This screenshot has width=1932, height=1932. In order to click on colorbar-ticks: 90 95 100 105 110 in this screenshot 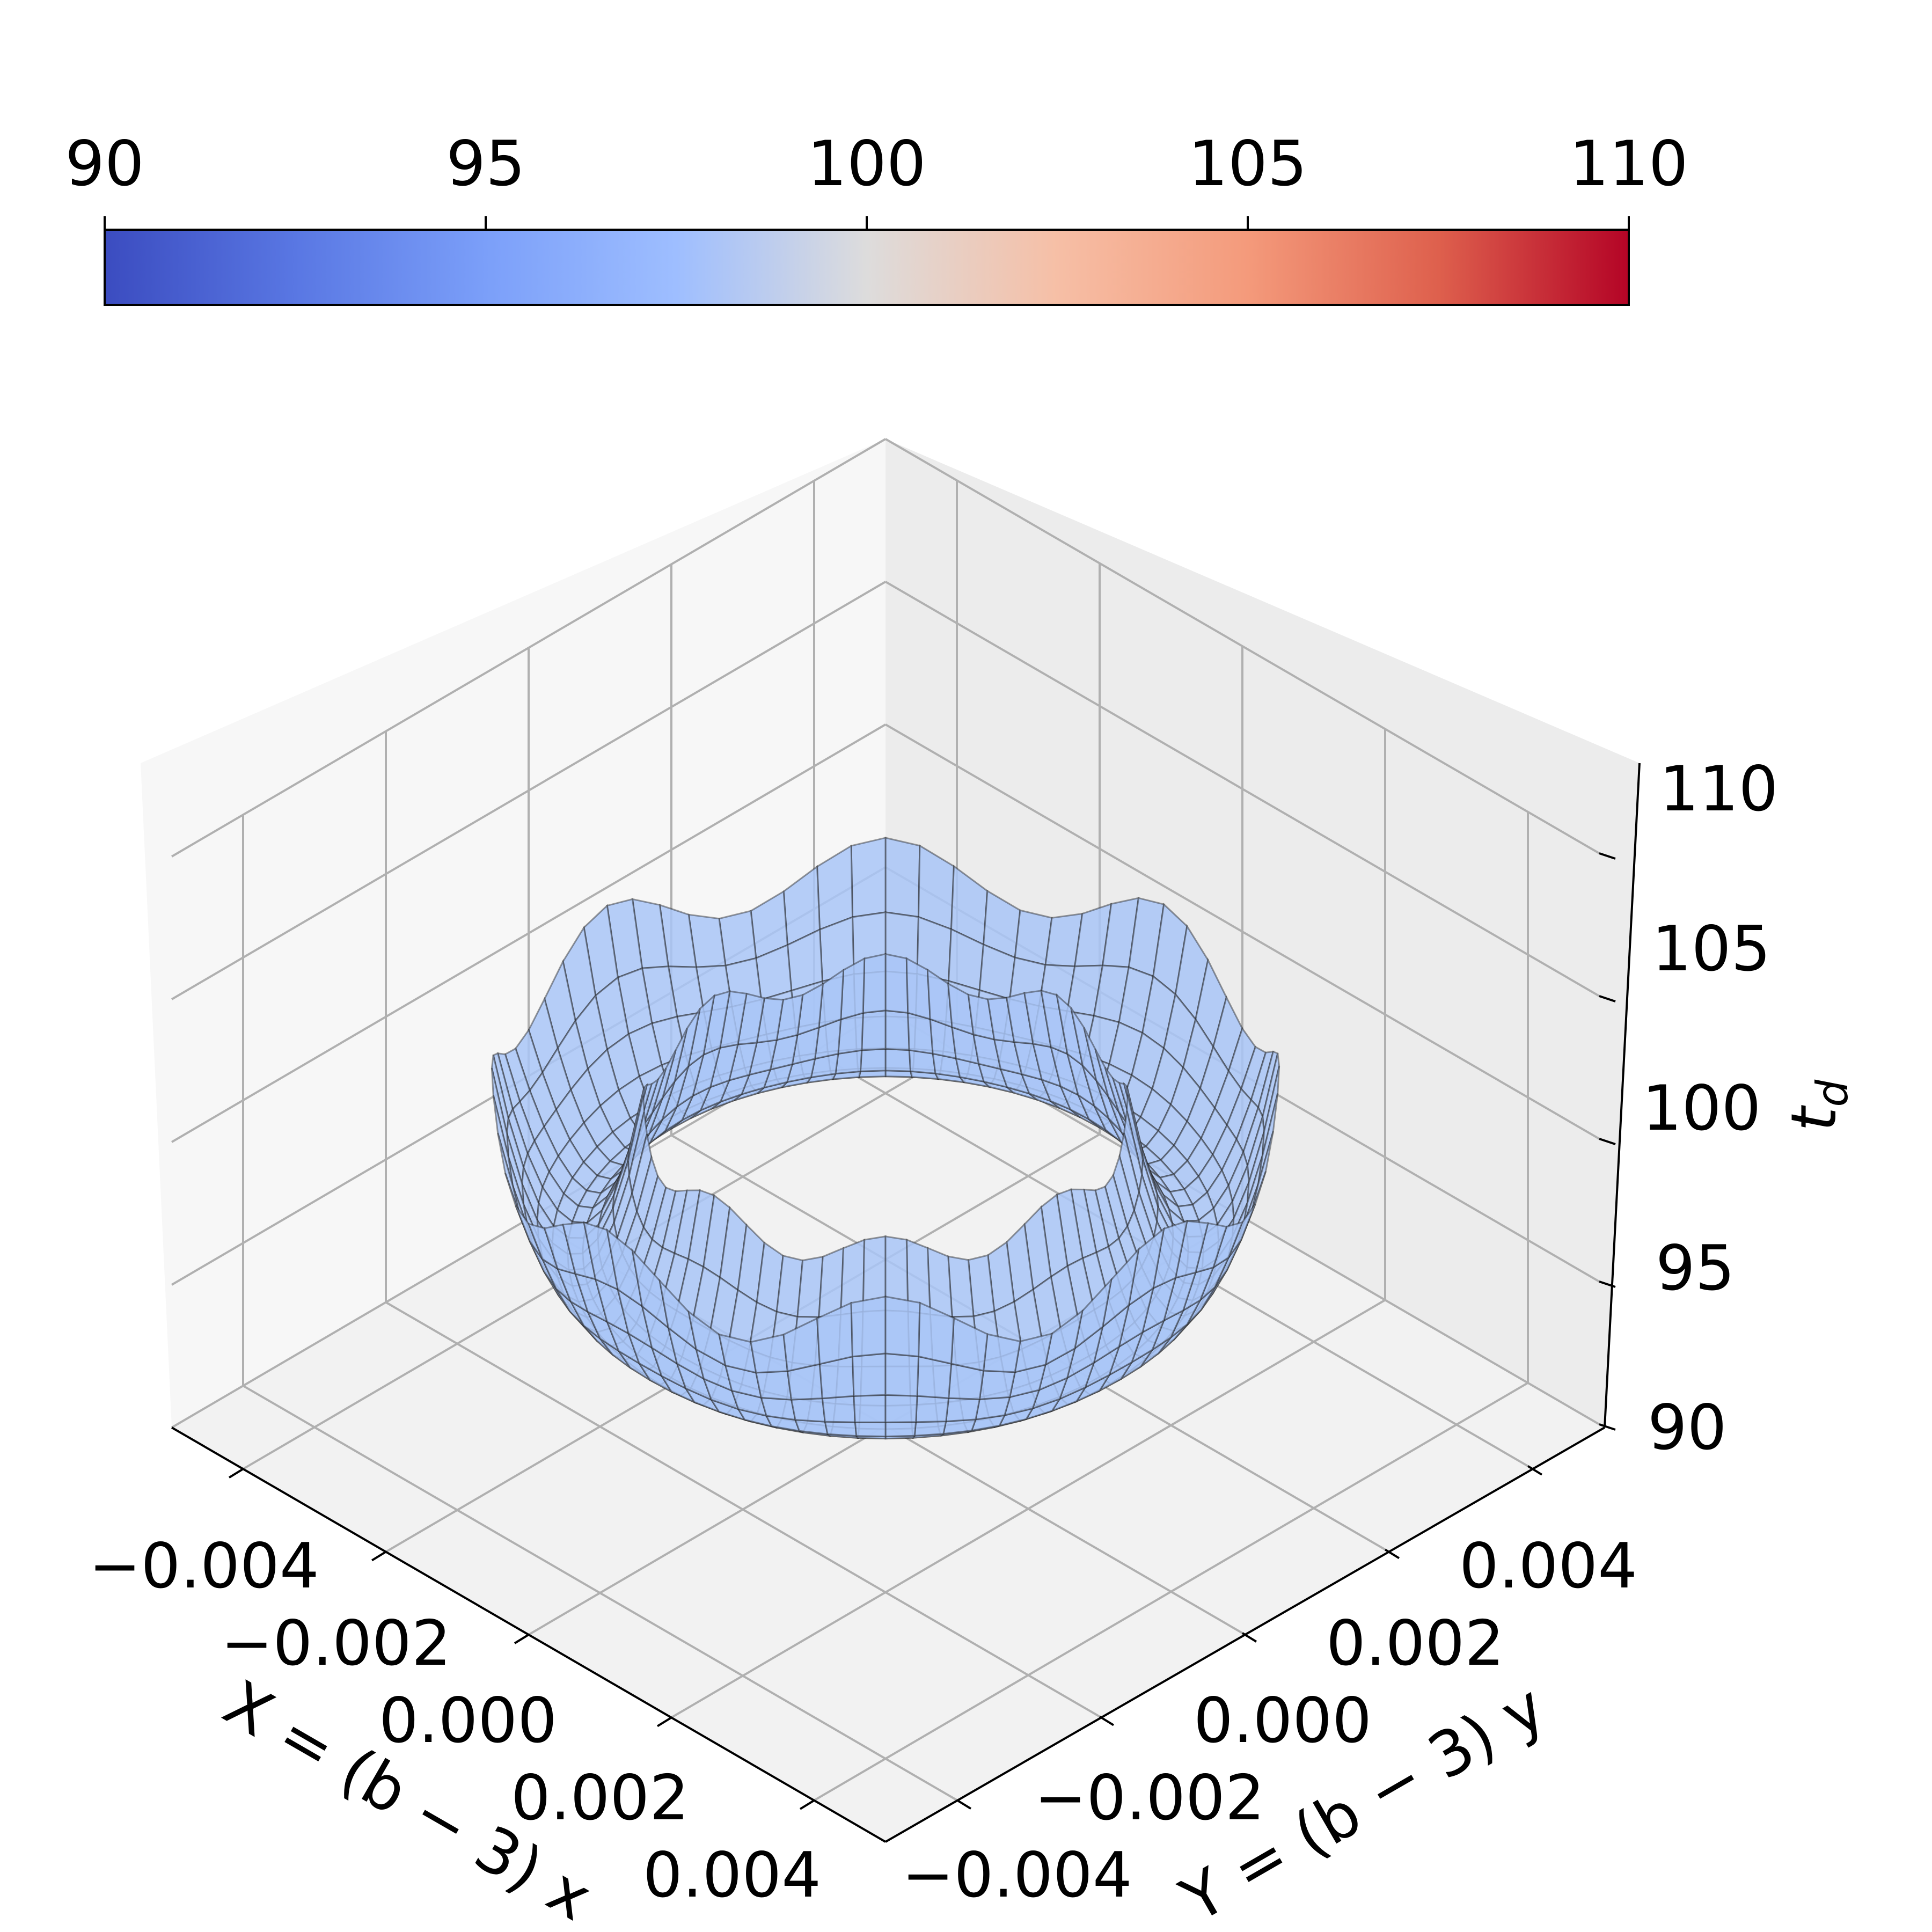, I will do `click(876, 179)`.